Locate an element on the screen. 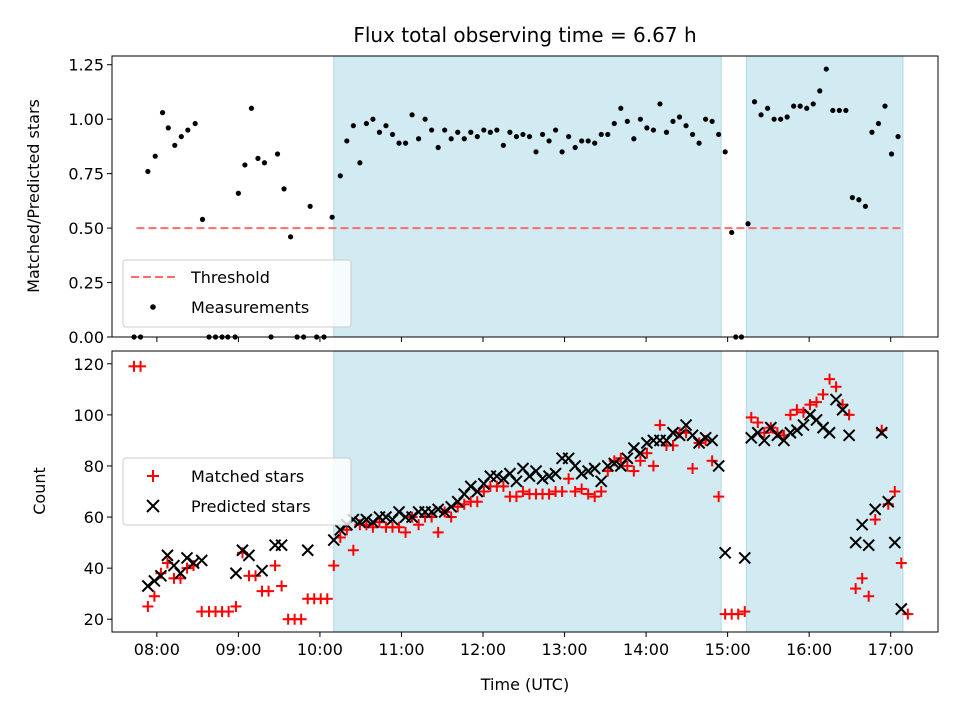 The height and width of the screenshot is (720, 960). y-tick-label: 20 is located at coordinates (94, 619).